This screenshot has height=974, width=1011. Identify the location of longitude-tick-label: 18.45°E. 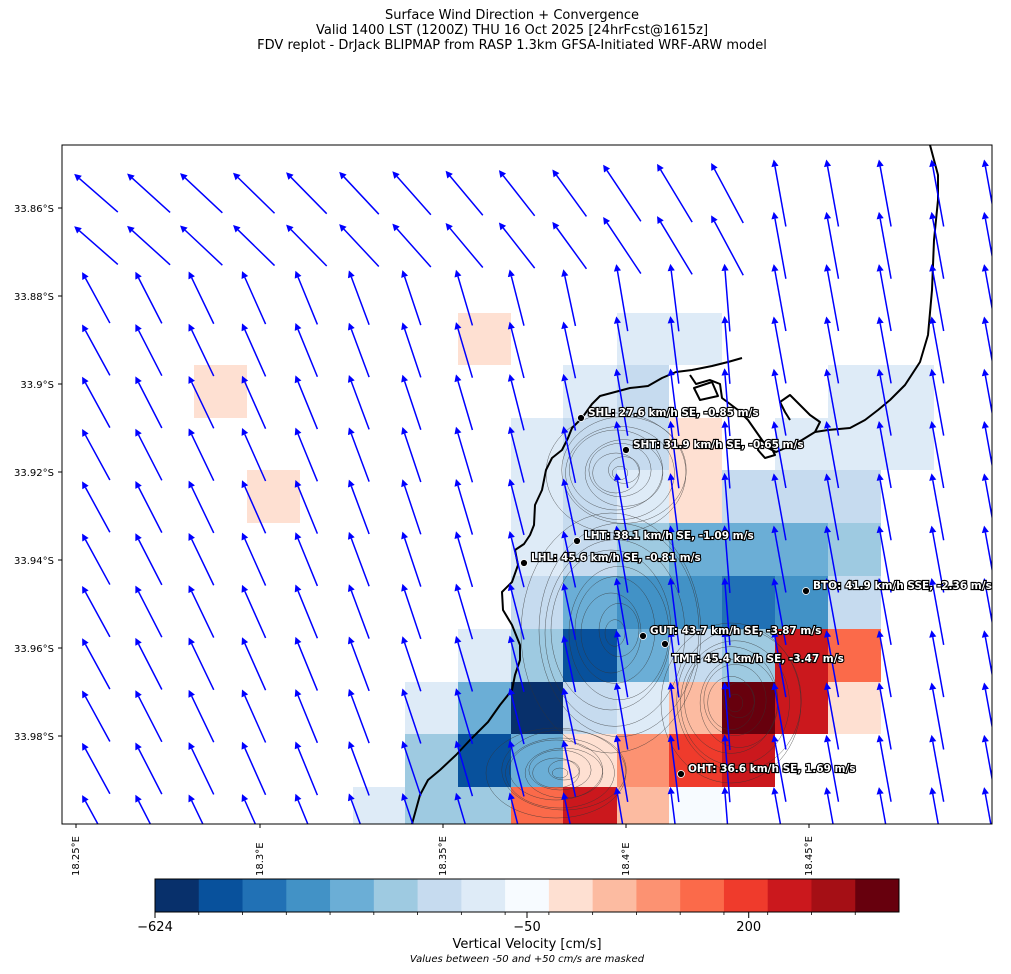
(809, 856).